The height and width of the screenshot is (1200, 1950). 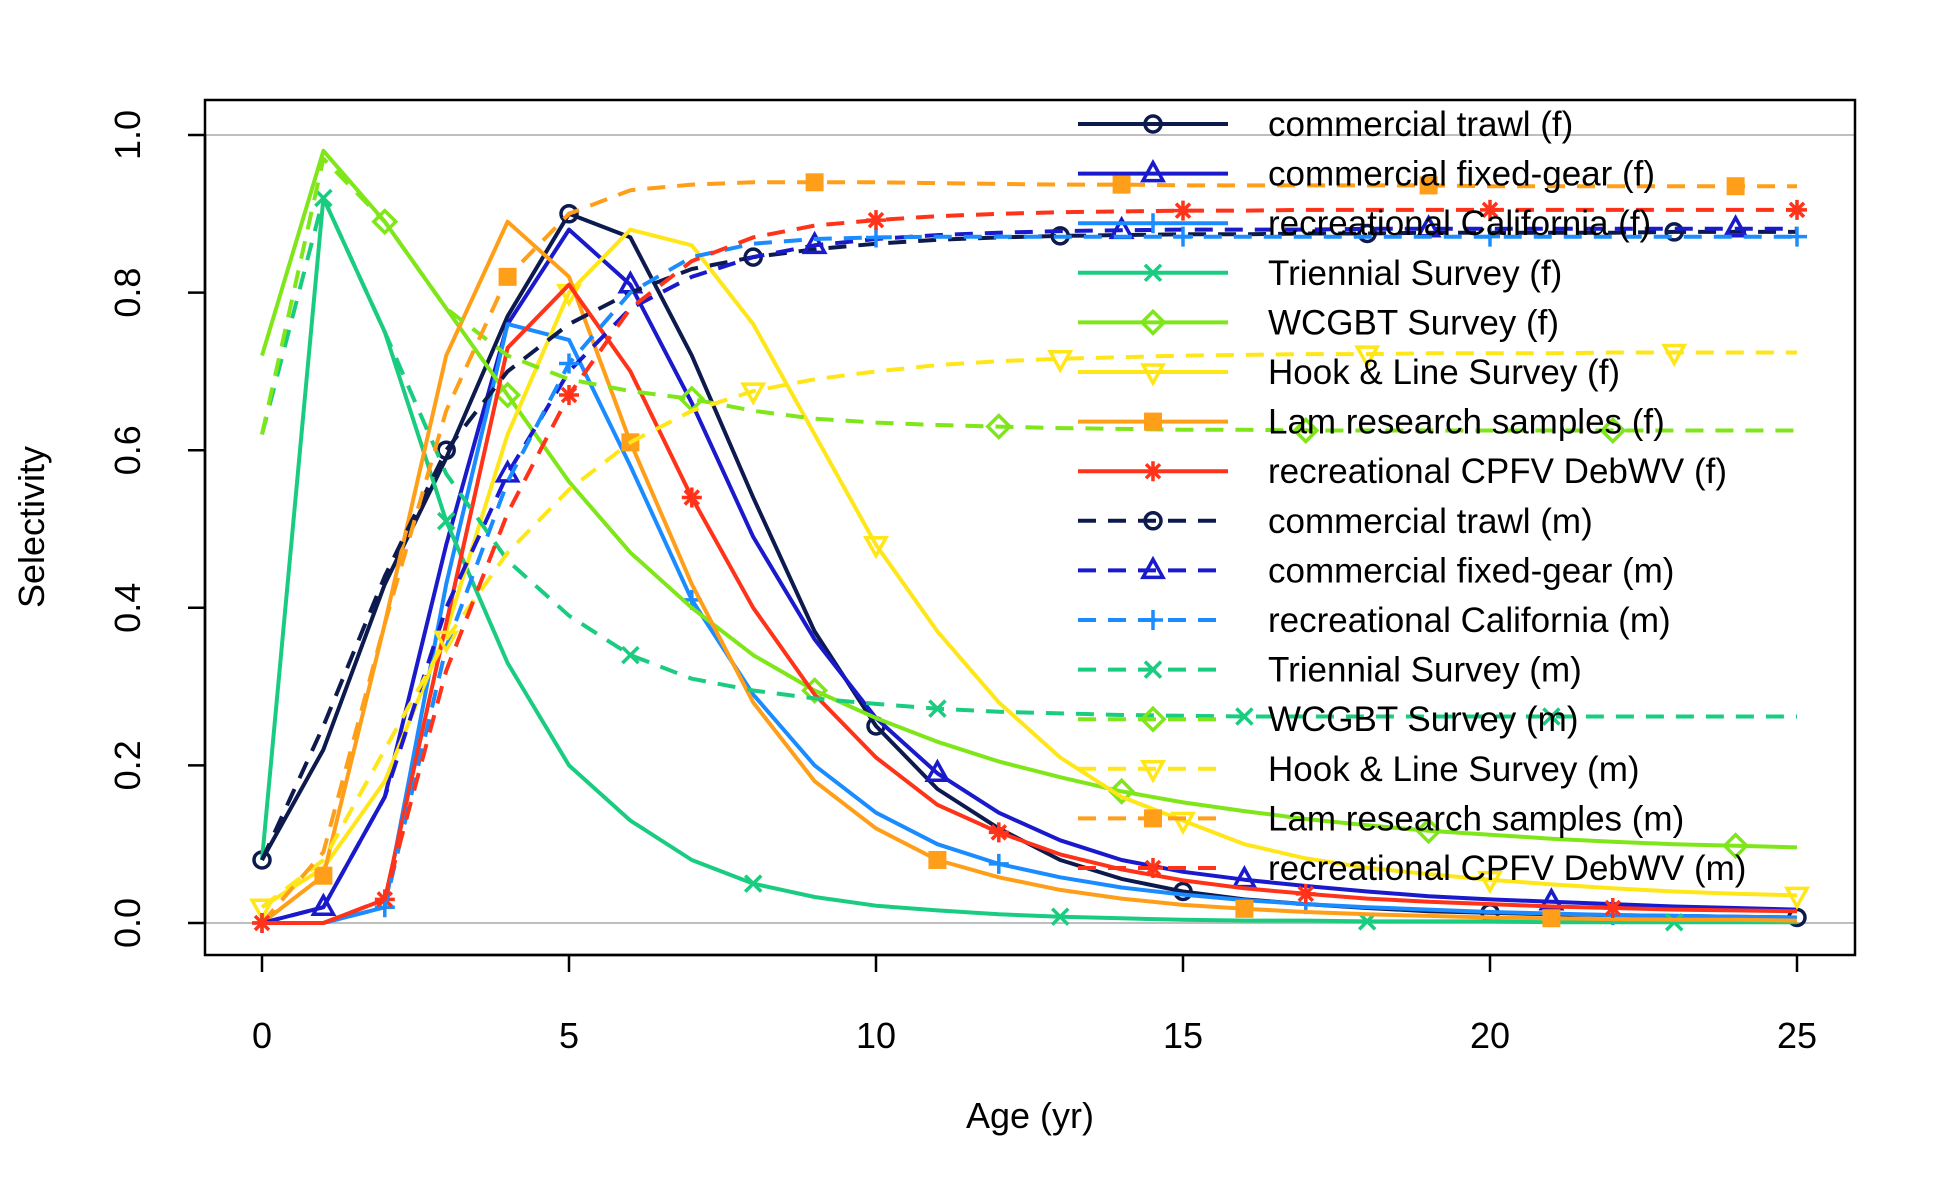 What do you see at coordinates (262, 1035) in the screenshot?
I see `x-tick-label: 0` at bounding box center [262, 1035].